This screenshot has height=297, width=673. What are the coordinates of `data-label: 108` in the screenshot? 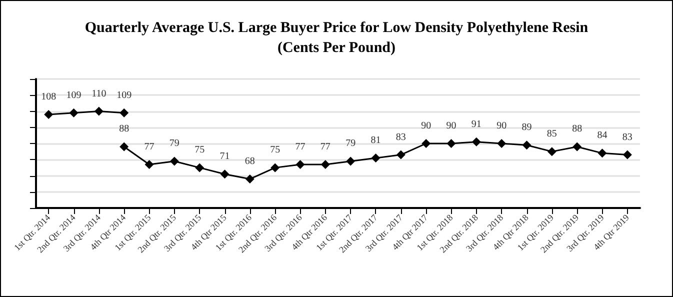 It's located at (48, 96).